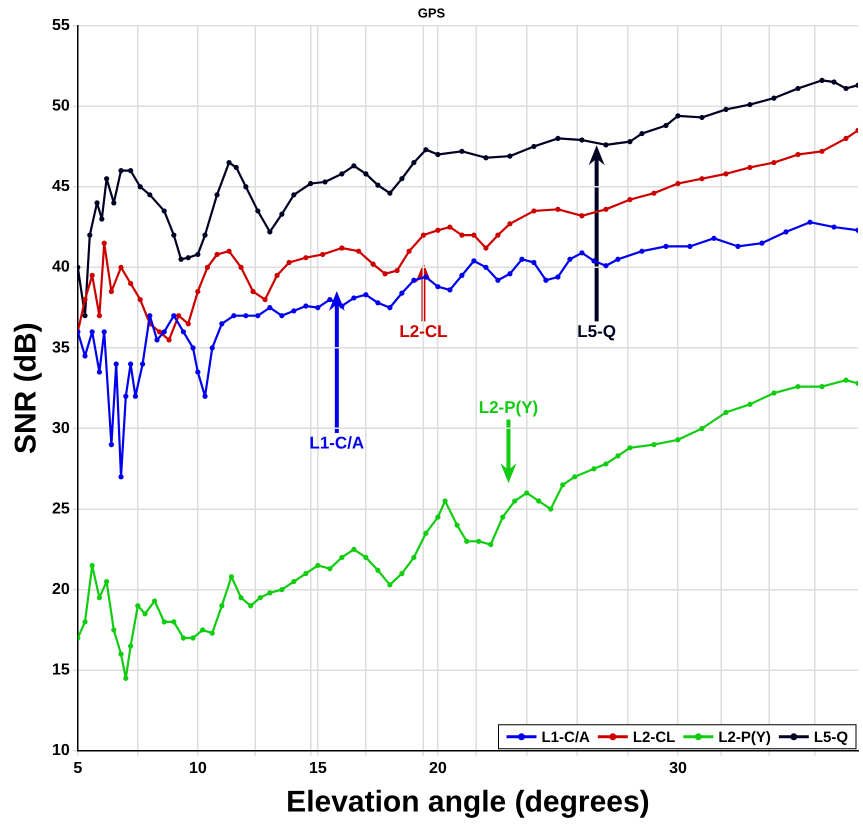 The image size is (863, 830). Describe the element at coordinates (61, 751) in the screenshot. I see `y-tick-label: 10` at that location.